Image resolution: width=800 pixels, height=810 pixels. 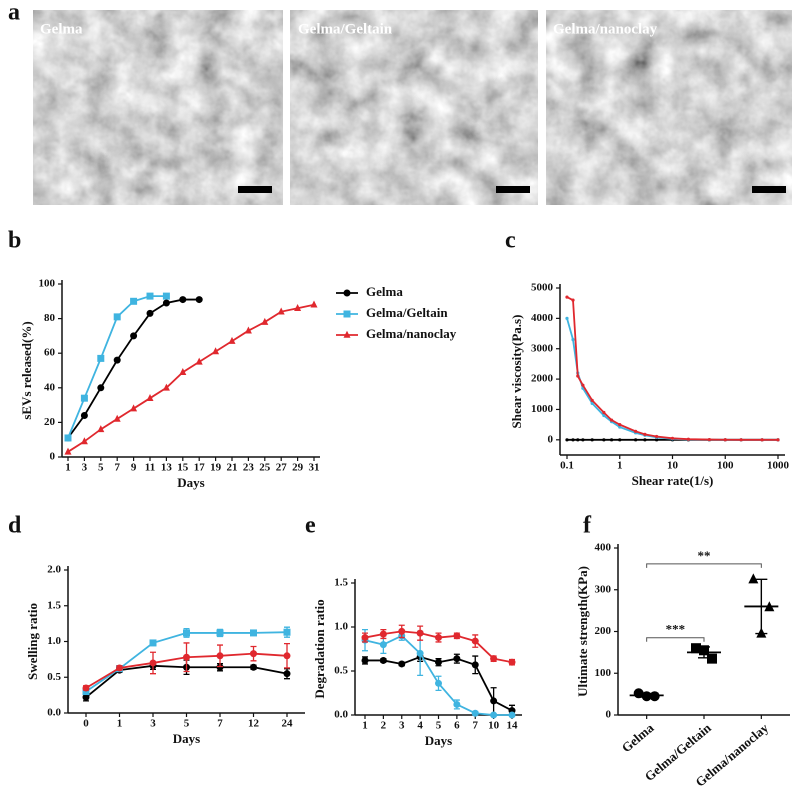 What do you see at coordinates (15, 526) in the screenshot?
I see `panel-label: d` at bounding box center [15, 526].